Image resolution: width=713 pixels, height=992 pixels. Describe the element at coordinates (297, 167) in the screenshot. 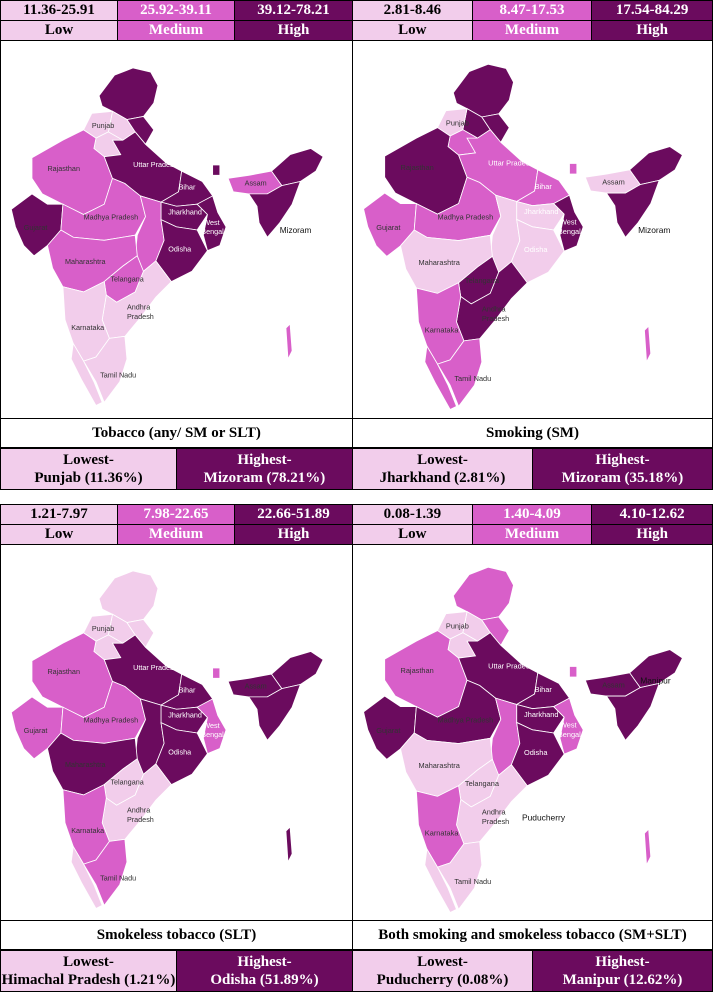

I see `state-region-ne` at that location.